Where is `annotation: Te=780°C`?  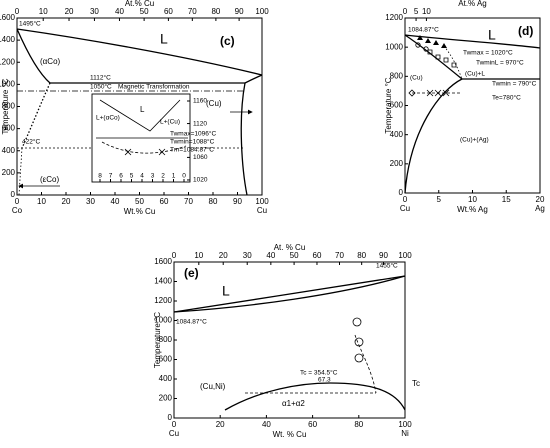 annotation: Te=780°C is located at coordinates (506, 98).